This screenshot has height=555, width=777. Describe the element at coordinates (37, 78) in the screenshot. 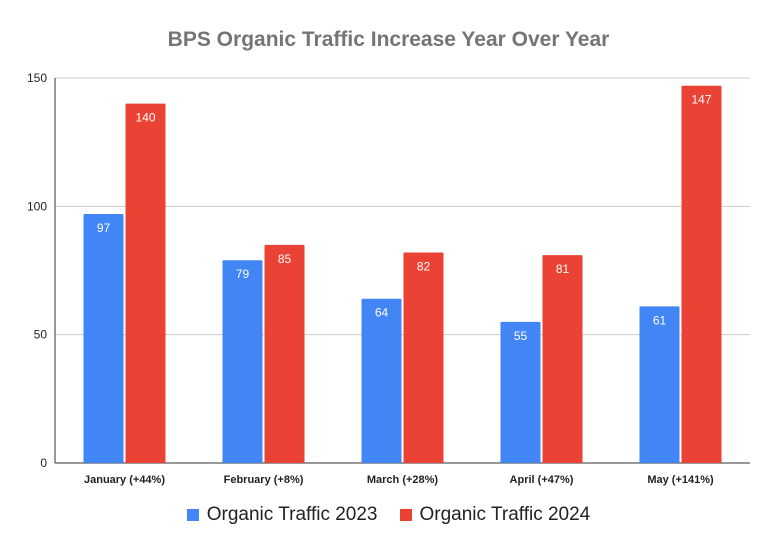

I see `y-tick-label: 150` at that location.